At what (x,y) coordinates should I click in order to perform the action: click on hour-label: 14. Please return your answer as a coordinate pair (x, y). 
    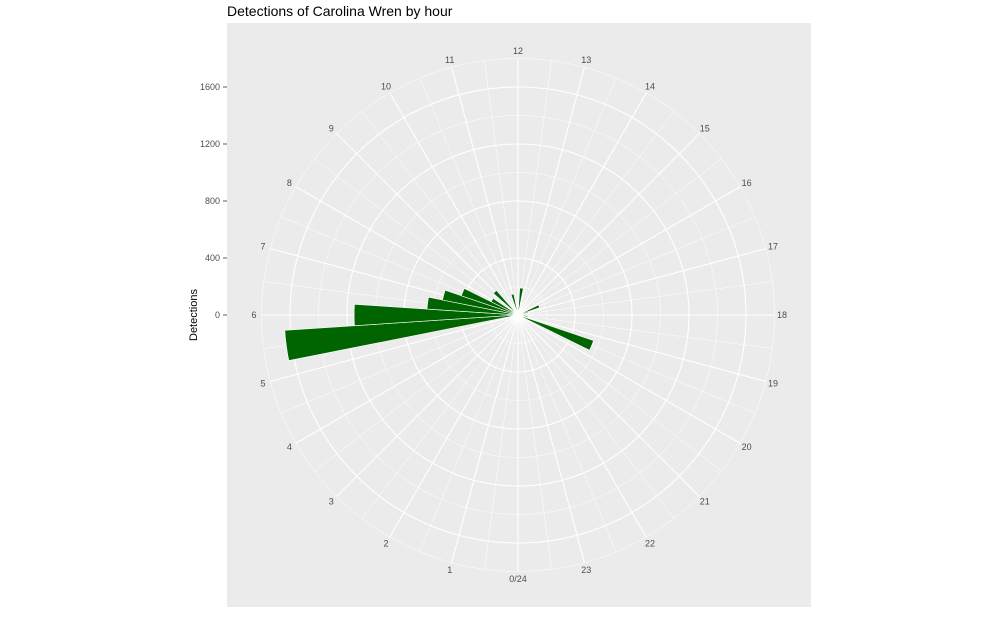
    Looking at the image, I should click on (650, 86).